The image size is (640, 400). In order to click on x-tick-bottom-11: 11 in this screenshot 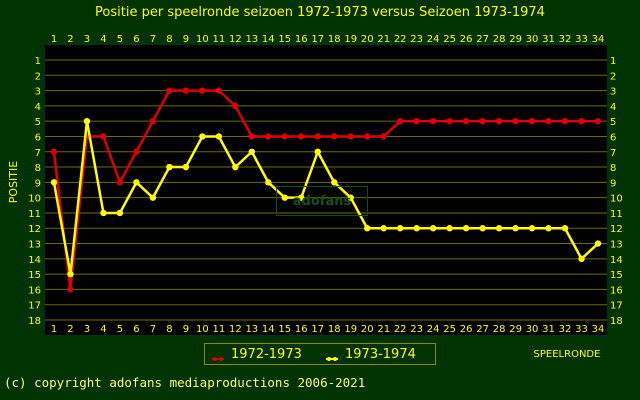, I will do `click(218, 329)`.